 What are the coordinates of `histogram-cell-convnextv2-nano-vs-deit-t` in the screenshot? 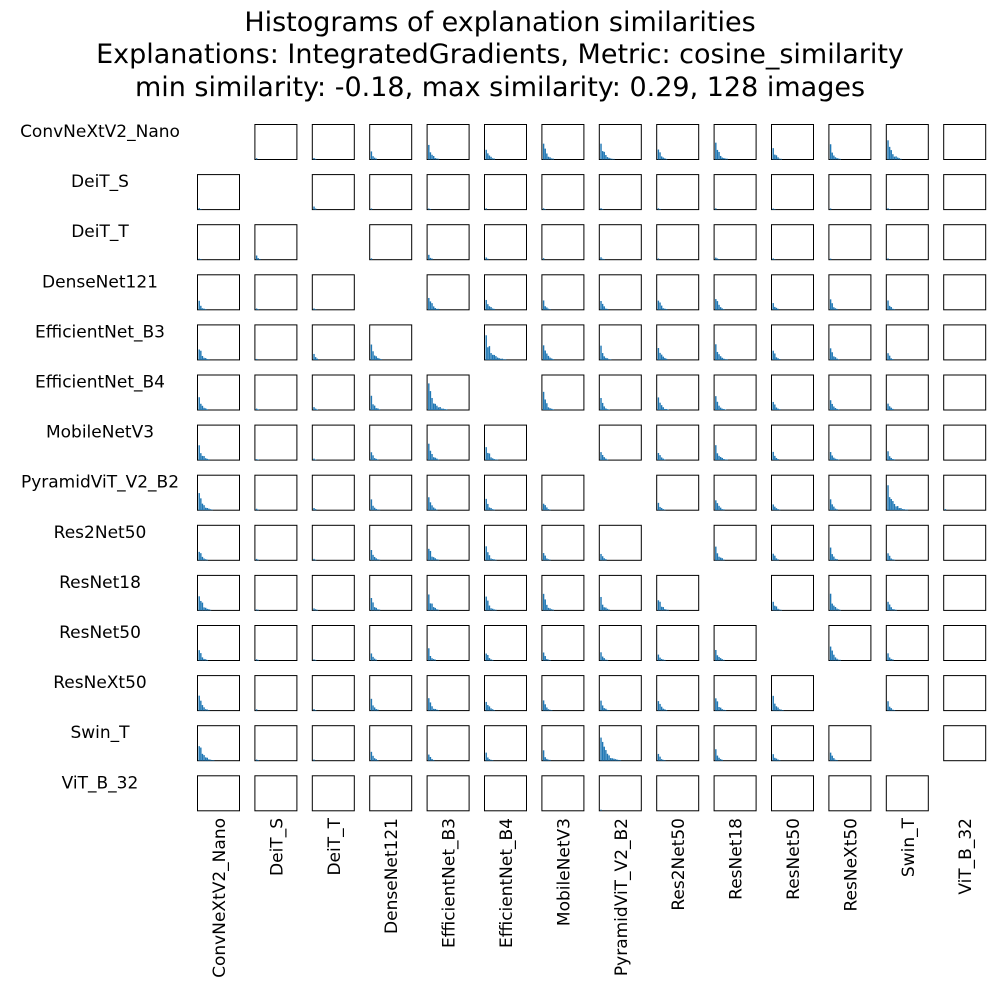 It's located at (333, 142).